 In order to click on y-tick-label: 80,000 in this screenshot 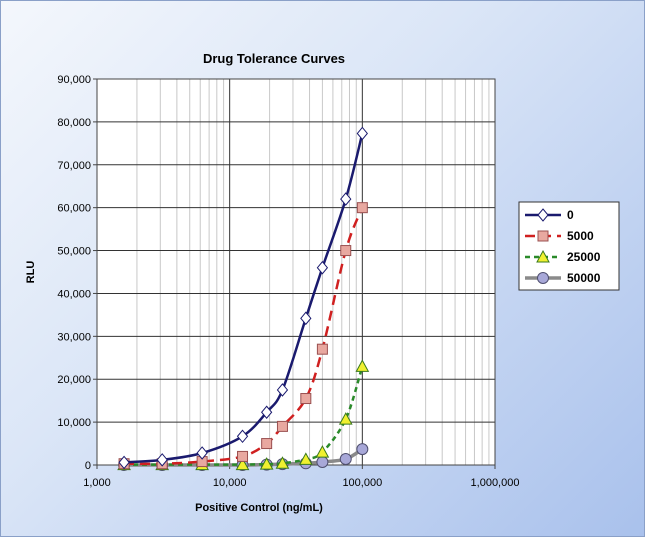, I will do `click(74, 123)`.